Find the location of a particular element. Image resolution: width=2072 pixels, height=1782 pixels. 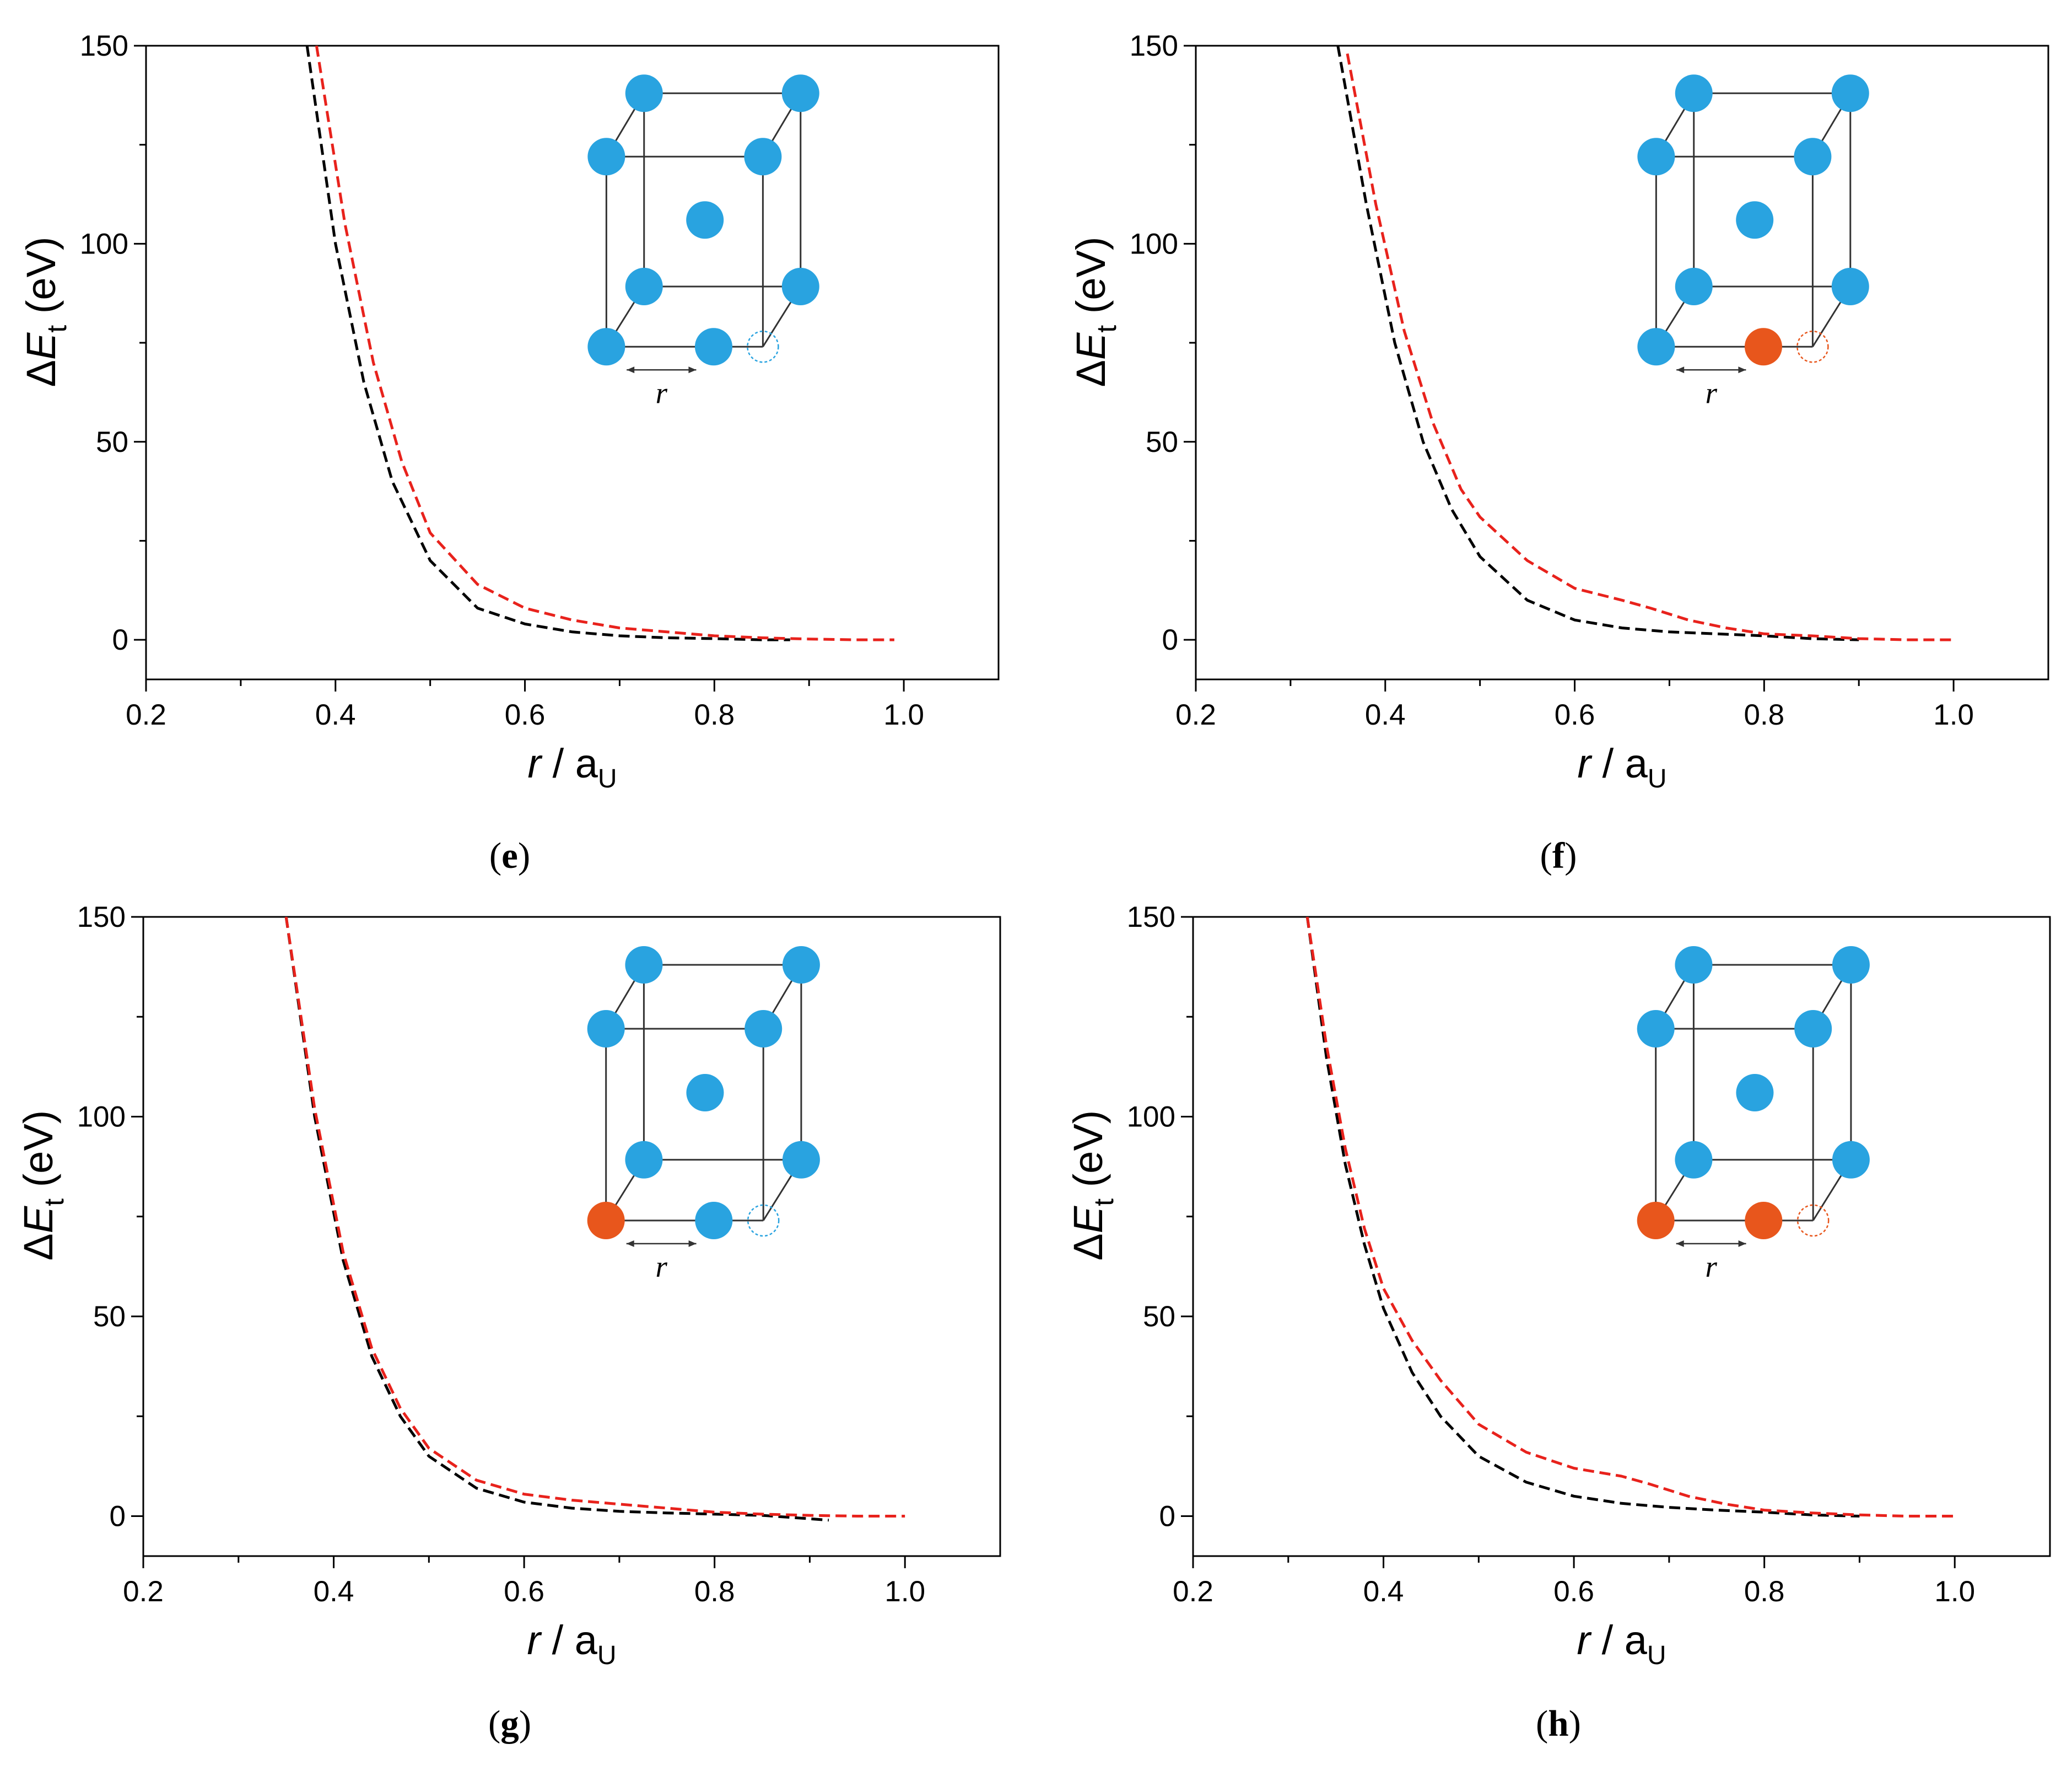

y-tick-label: 100 is located at coordinates (1151, 1117).